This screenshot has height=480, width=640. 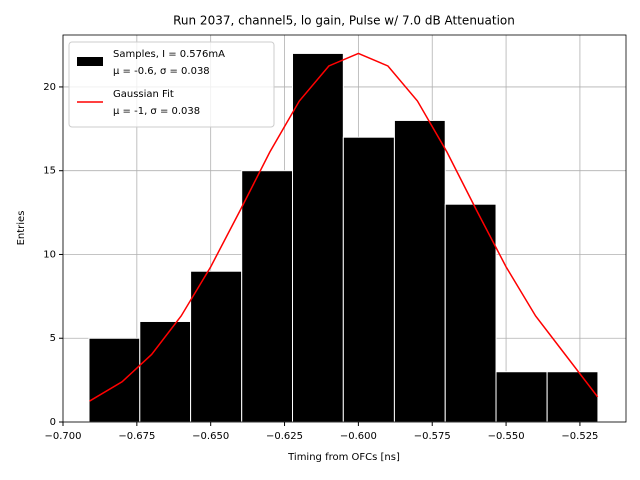 I want to click on y-tick-label: 20, so click(x=49, y=87).